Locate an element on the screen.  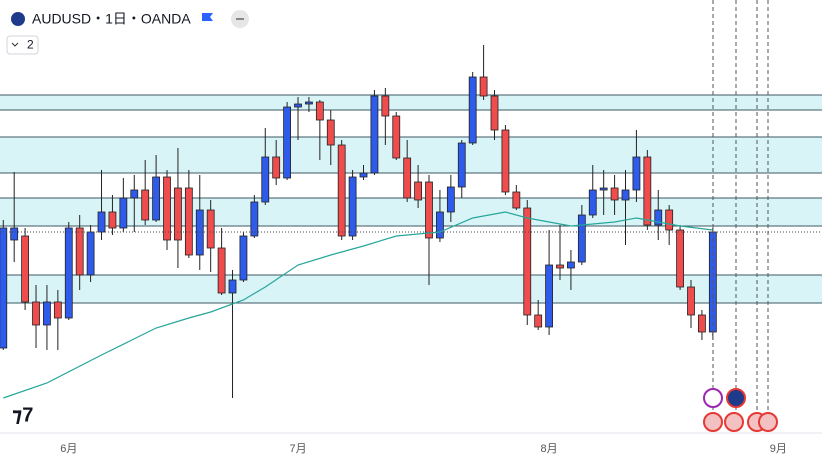
indicator-toggle is located at coordinates (22, 45).